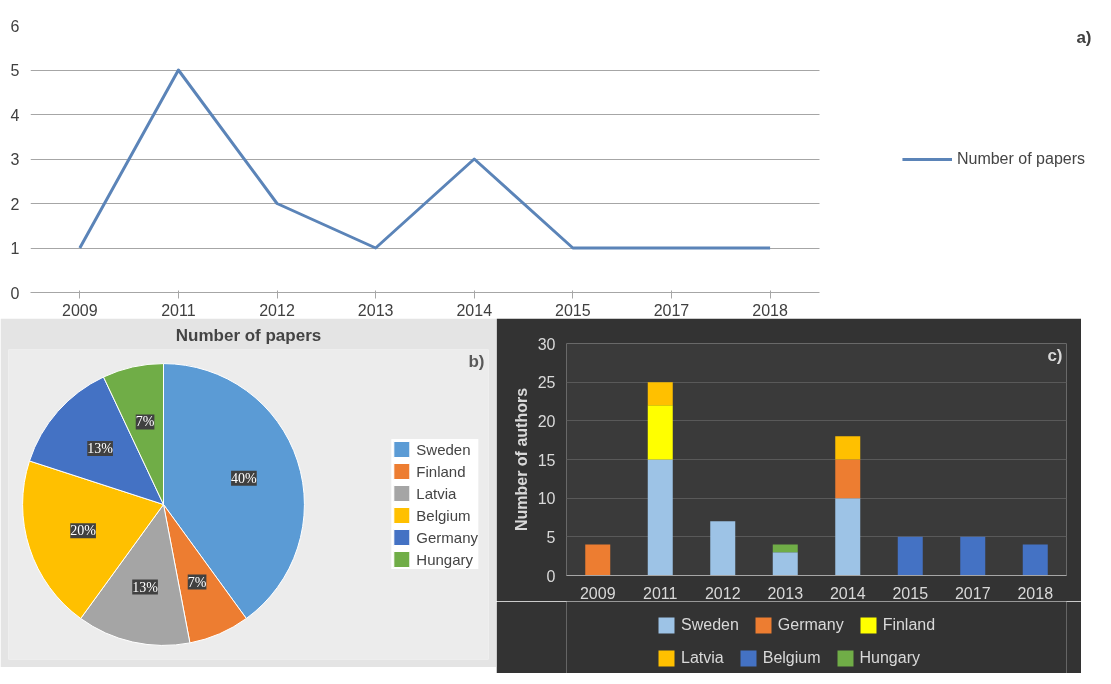 This screenshot has height=684, width=1111. What do you see at coordinates (15, 248) in the screenshot?
I see `y-tick-label: 1` at bounding box center [15, 248].